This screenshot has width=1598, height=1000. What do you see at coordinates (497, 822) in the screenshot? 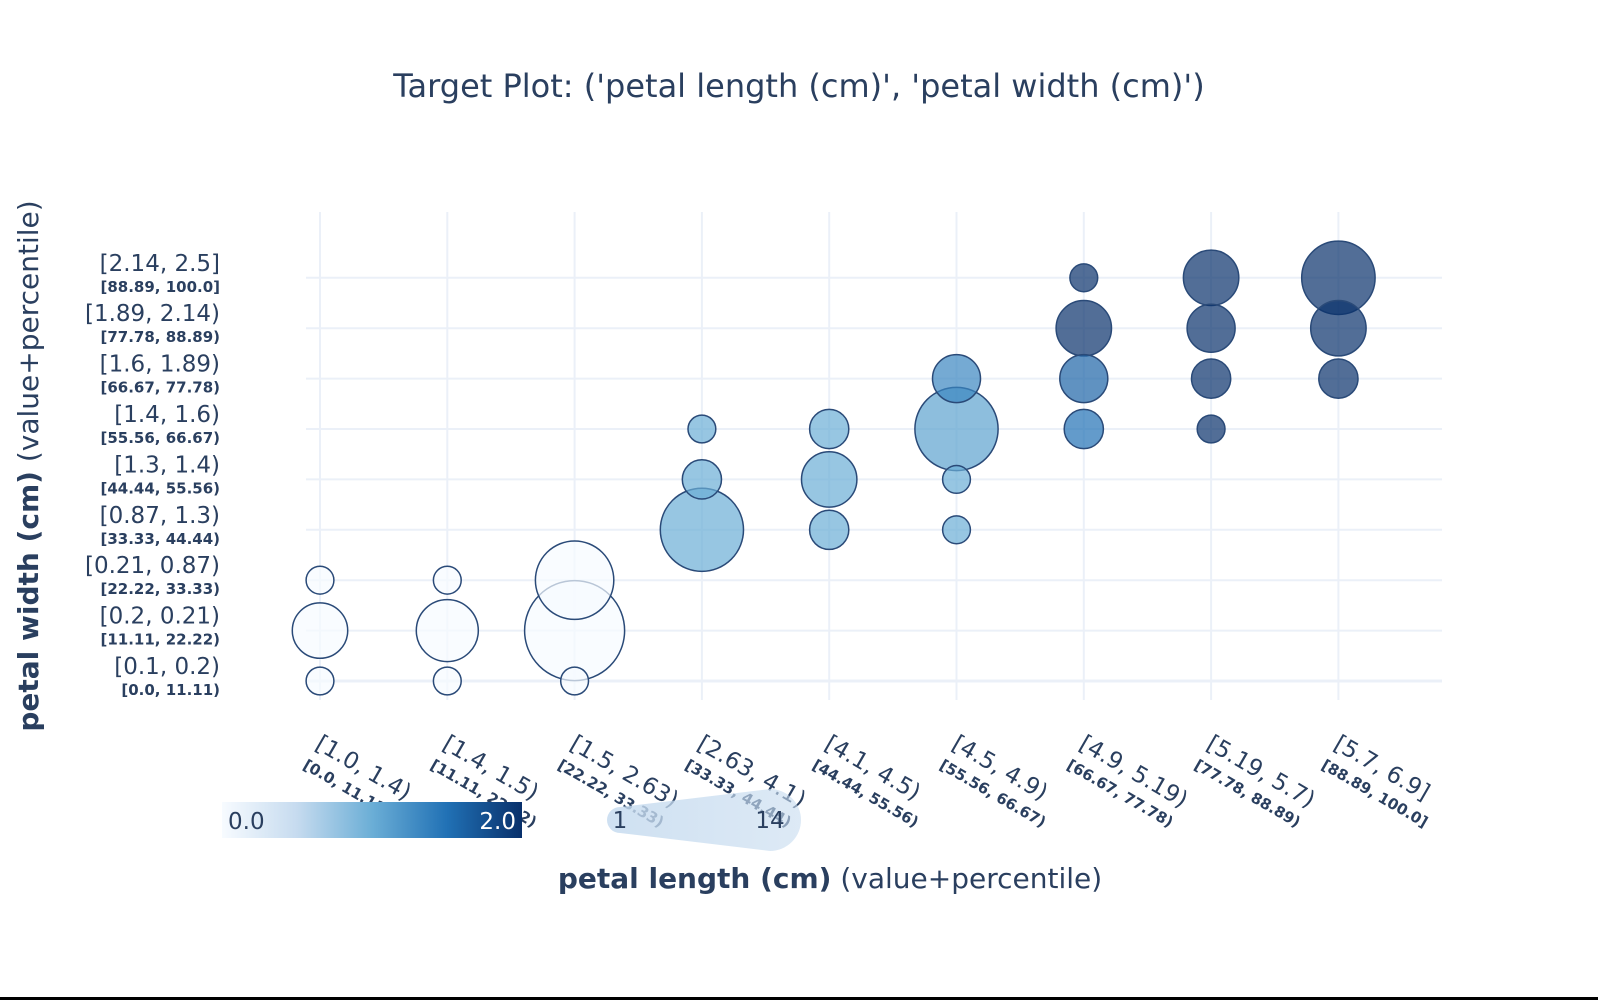
I see `colorbar-max-label: 2.0` at bounding box center [497, 822].